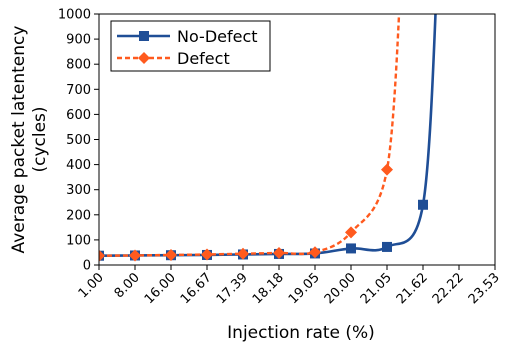 This screenshot has width=513, height=352. I want to click on y-tick-label: 100, so click(78, 240).